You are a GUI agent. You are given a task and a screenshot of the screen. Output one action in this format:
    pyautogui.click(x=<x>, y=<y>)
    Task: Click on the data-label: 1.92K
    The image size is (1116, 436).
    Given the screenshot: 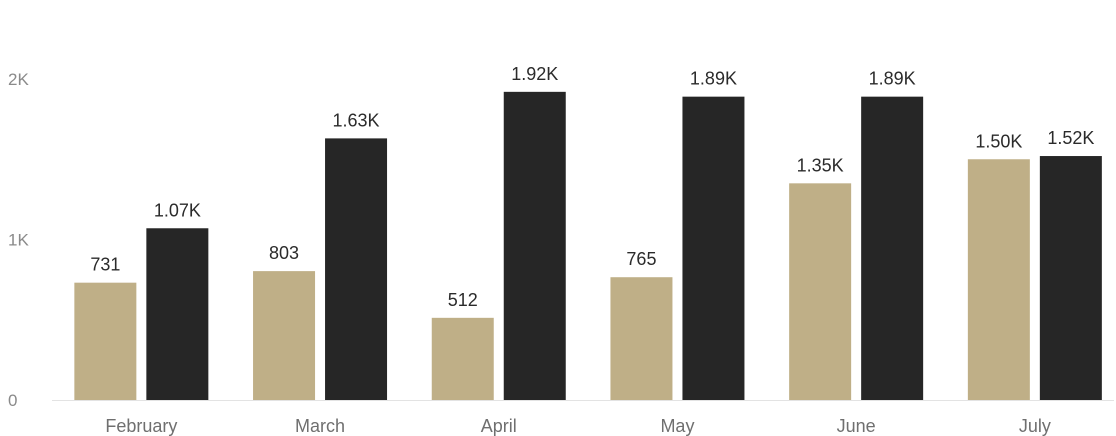 What is the action you would take?
    pyautogui.click(x=534, y=74)
    